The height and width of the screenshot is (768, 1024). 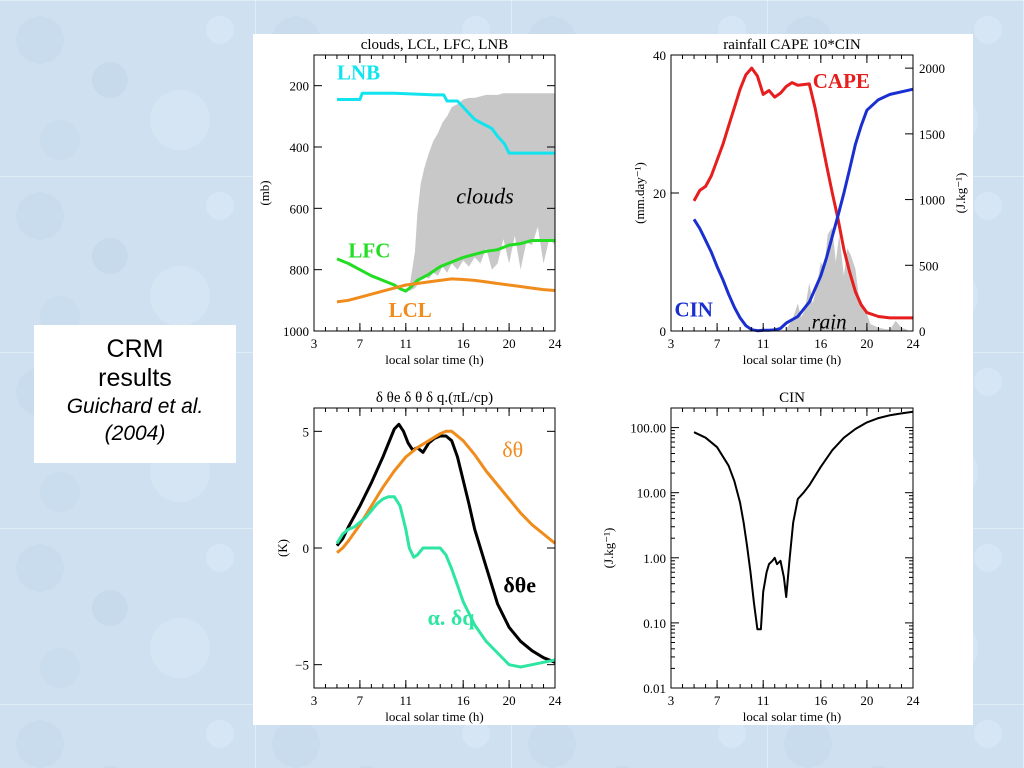 What do you see at coordinates (821, 343) in the screenshot?
I see `chart-2-xtick-label: 16` at bounding box center [821, 343].